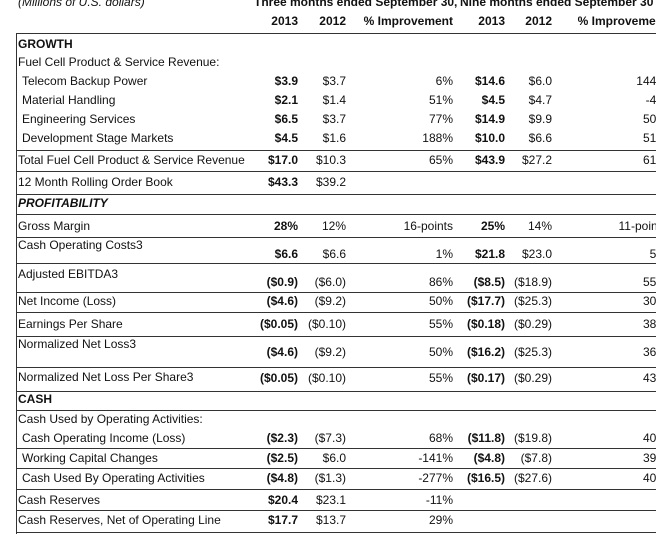 The image size is (656, 534). Describe the element at coordinates (334, 100) in the screenshot. I see `cell: $1.4` at that location.